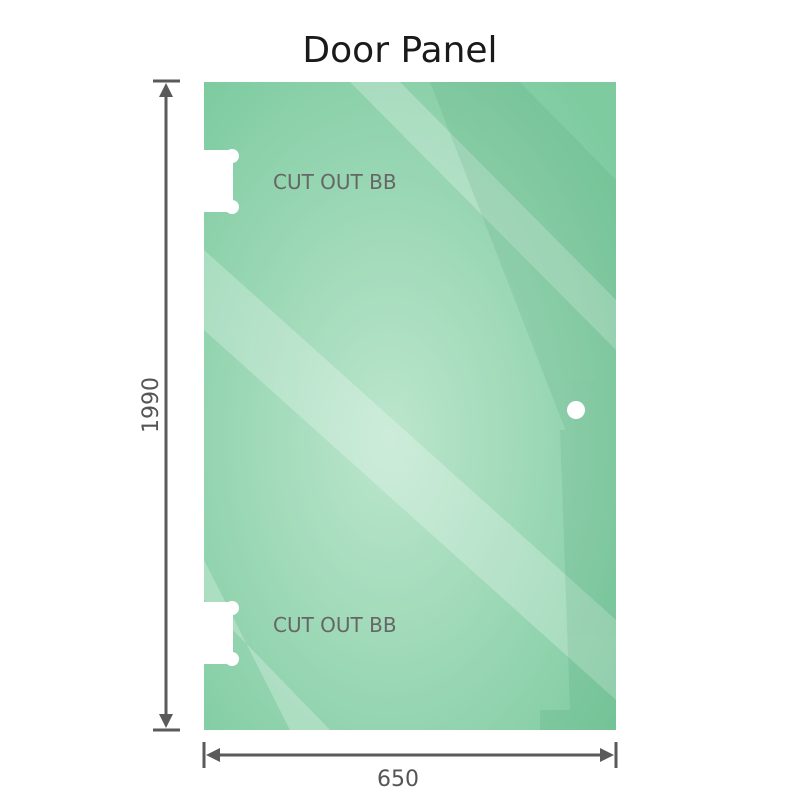 Image resolution: width=800 pixels, height=800 pixels. Describe the element at coordinates (166, 405) in the screenshot. I see `height-dimension-line` at that location.